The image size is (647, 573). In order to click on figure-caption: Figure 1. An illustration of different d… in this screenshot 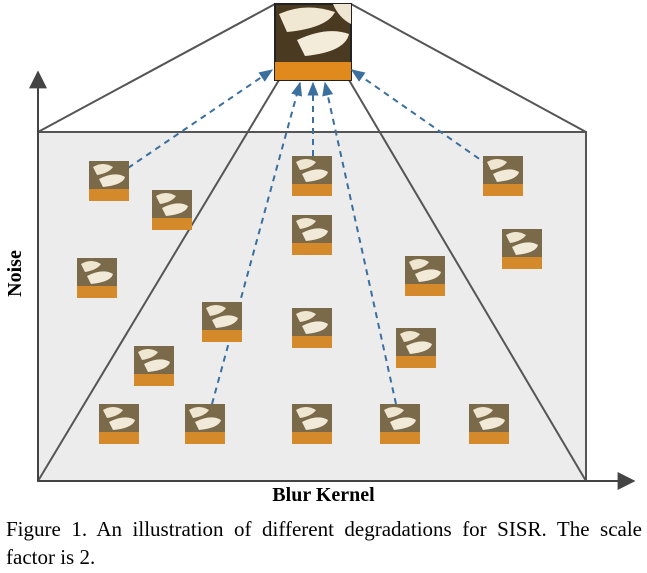, I will do `click(324, 543)`.